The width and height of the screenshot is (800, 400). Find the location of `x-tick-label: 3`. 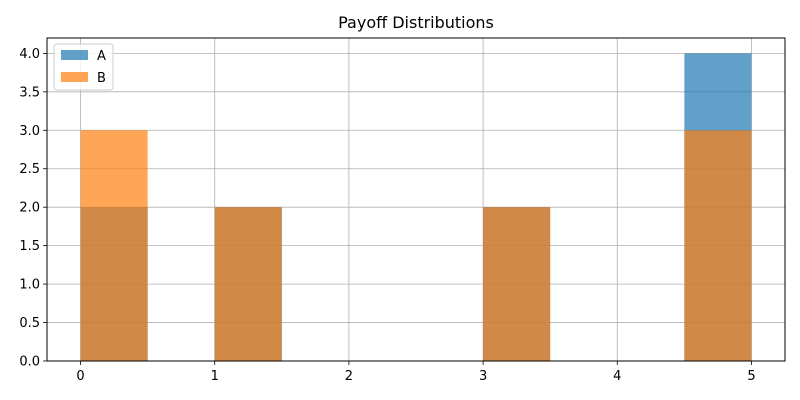

x-tick-label: 3 is located at coordinates (483, 376).